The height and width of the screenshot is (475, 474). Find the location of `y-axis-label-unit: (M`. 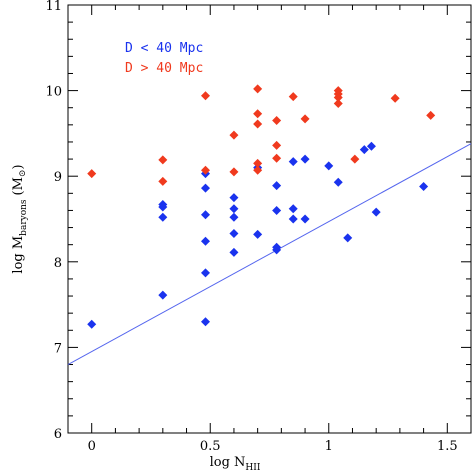

y-axis-label-unit: (M is located at coordinates (18, 186).